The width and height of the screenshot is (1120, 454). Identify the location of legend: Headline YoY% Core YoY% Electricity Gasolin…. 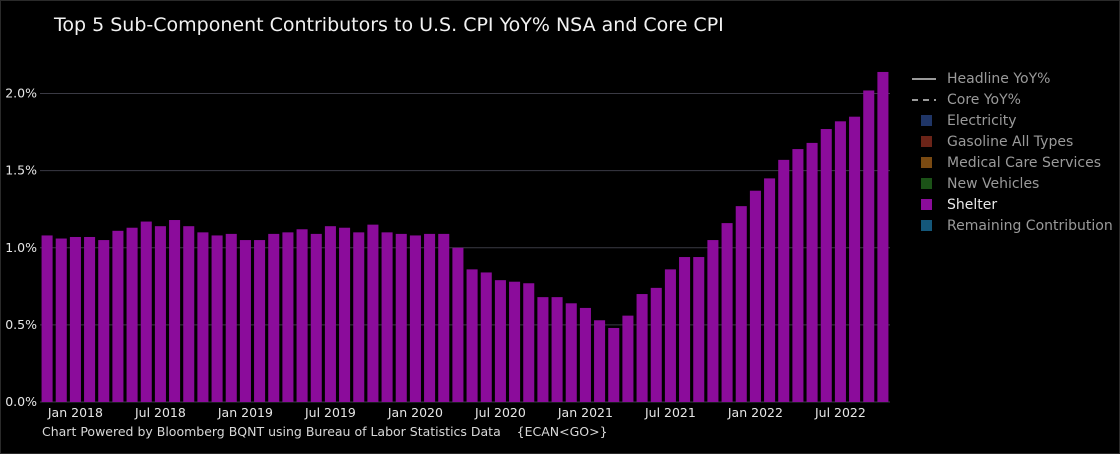
(1012, 152).